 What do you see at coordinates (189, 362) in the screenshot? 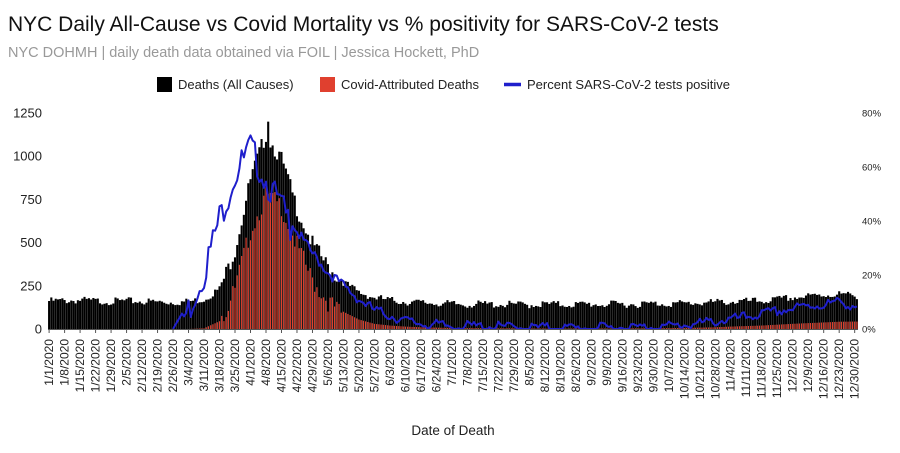
I see `x-tick-label: 3/4/2020` at bounding box center [189, 362].